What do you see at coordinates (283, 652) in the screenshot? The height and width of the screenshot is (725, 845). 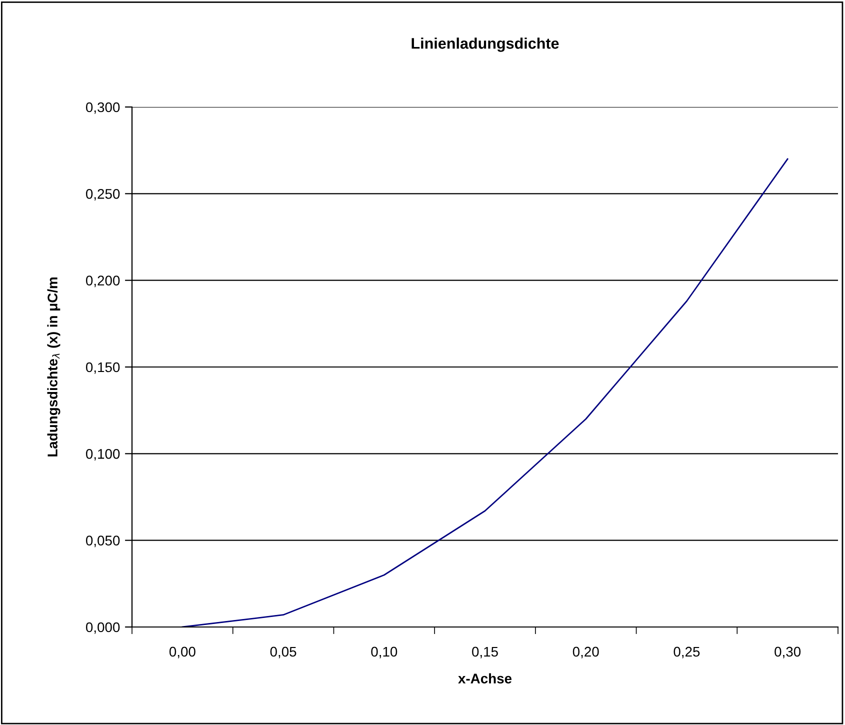 I see `x-tick-label: 0,05` at bounding box center [283, 652].